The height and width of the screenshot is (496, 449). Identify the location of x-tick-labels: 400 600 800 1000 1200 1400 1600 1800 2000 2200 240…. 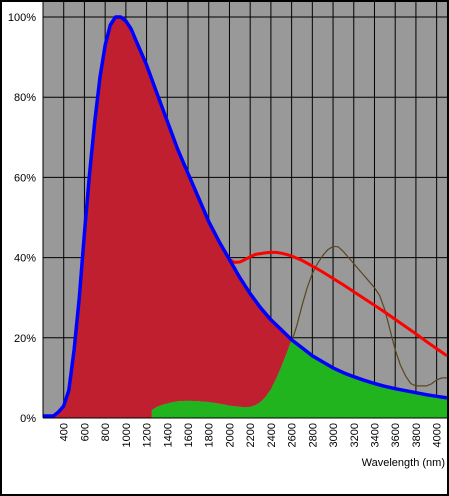
(251, 435).